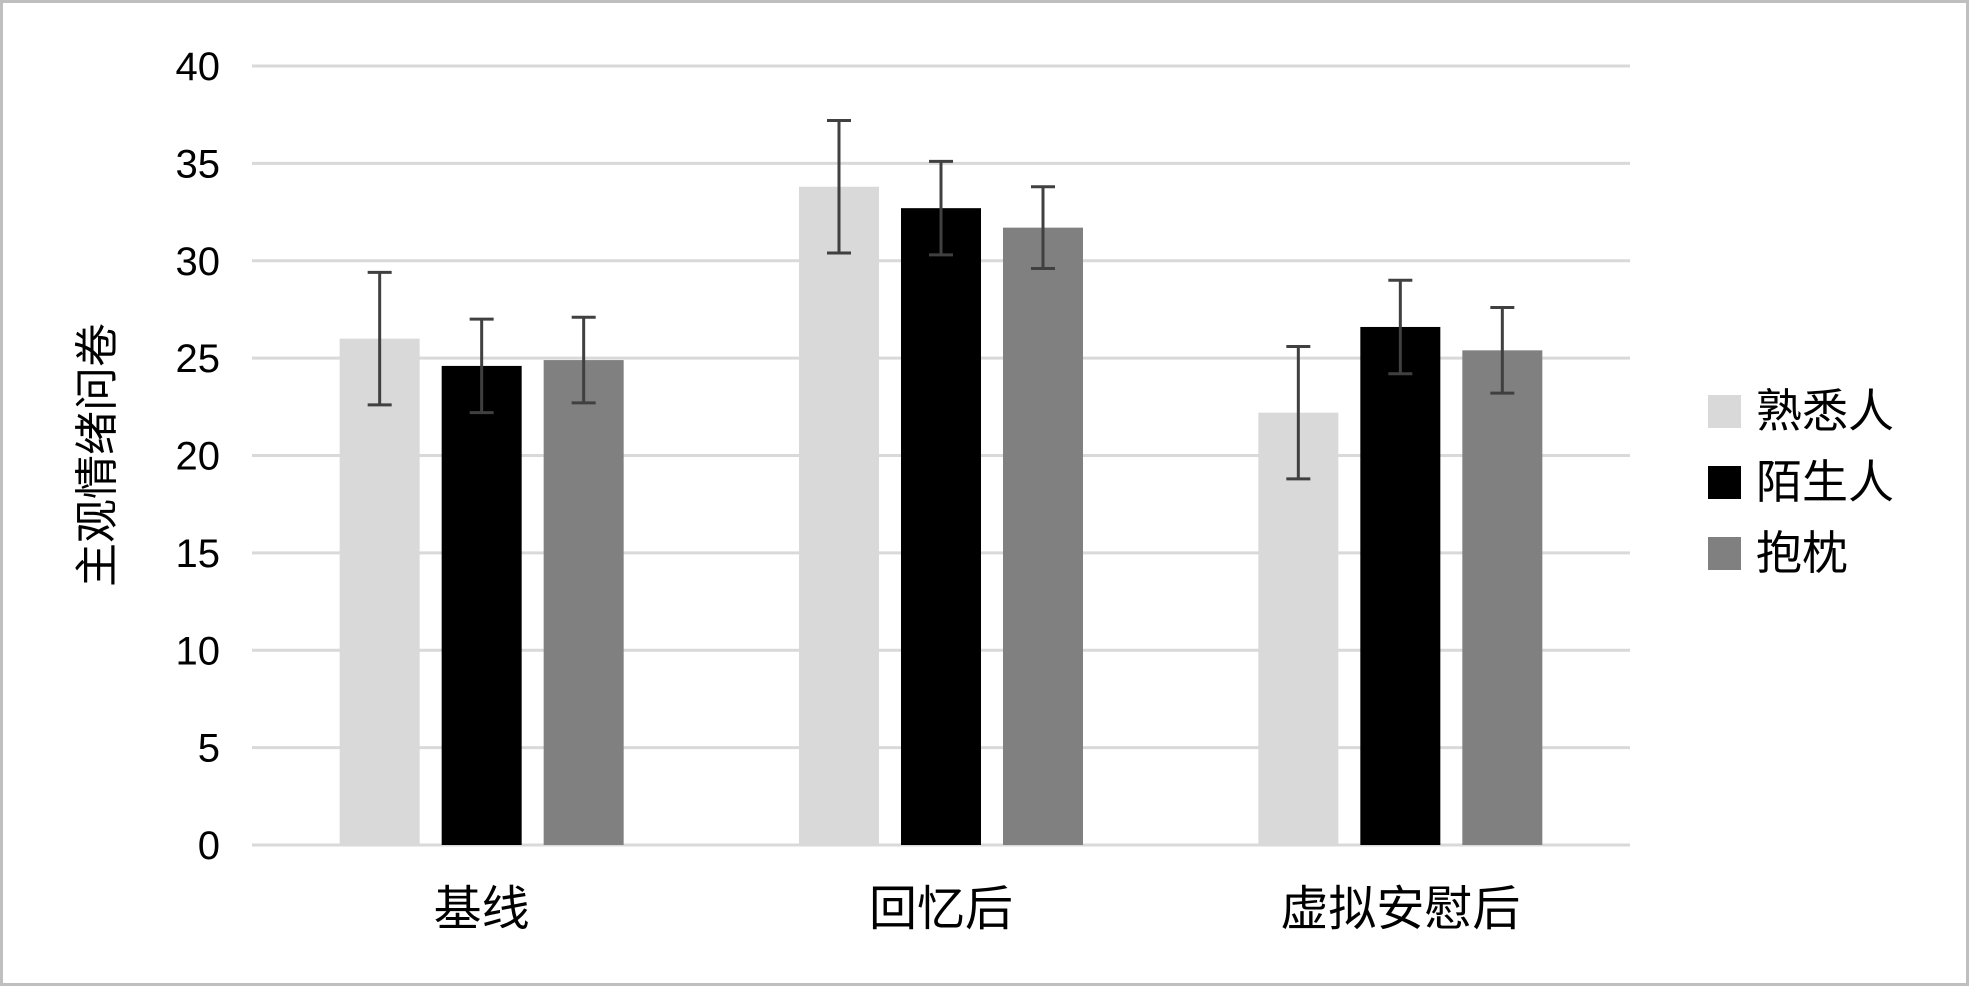 The image size is (1969, 986). What do you see at coordinates (1825, 411) in the screenshot?
I see `legend-label: 熟悉人` at bounding box center [1825, 411].